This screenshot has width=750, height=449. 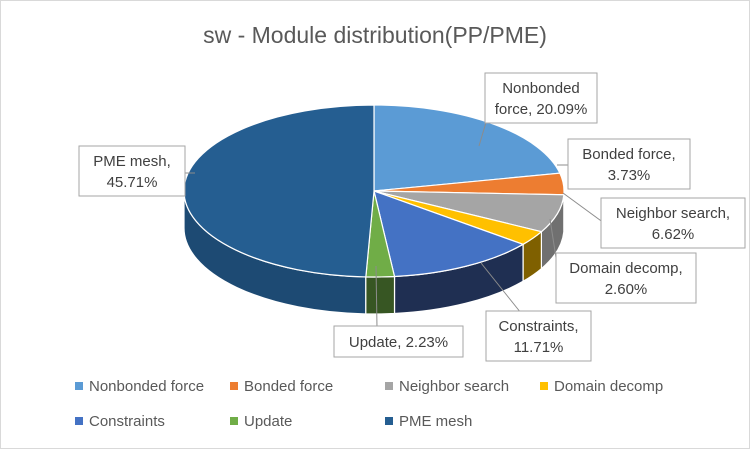 What do you see at coordinates (628, 154) in the screenshot?
I see `data-label-line1: Bonded force,` at bounding box center [628, 154].